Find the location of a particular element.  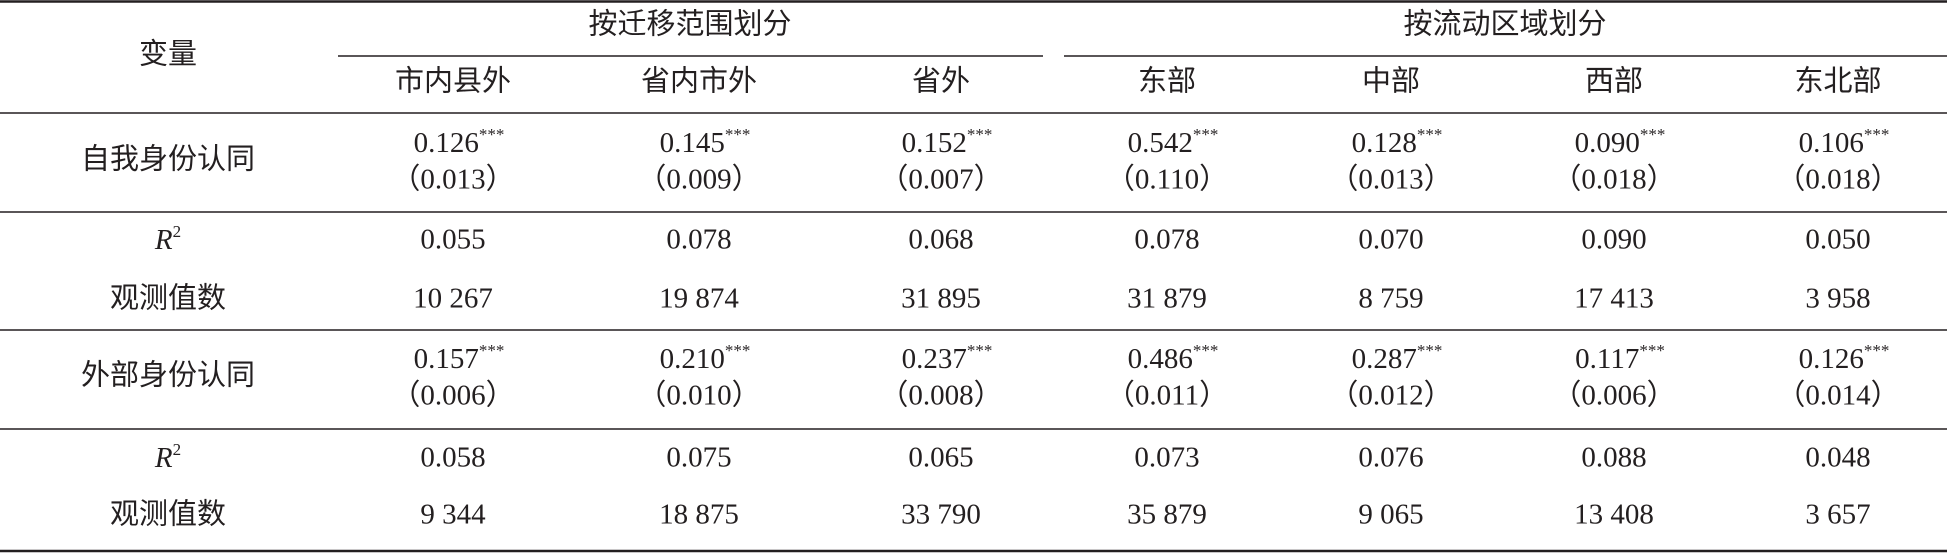

r2-value: 0.076 is located at coordinates (1390, 458).